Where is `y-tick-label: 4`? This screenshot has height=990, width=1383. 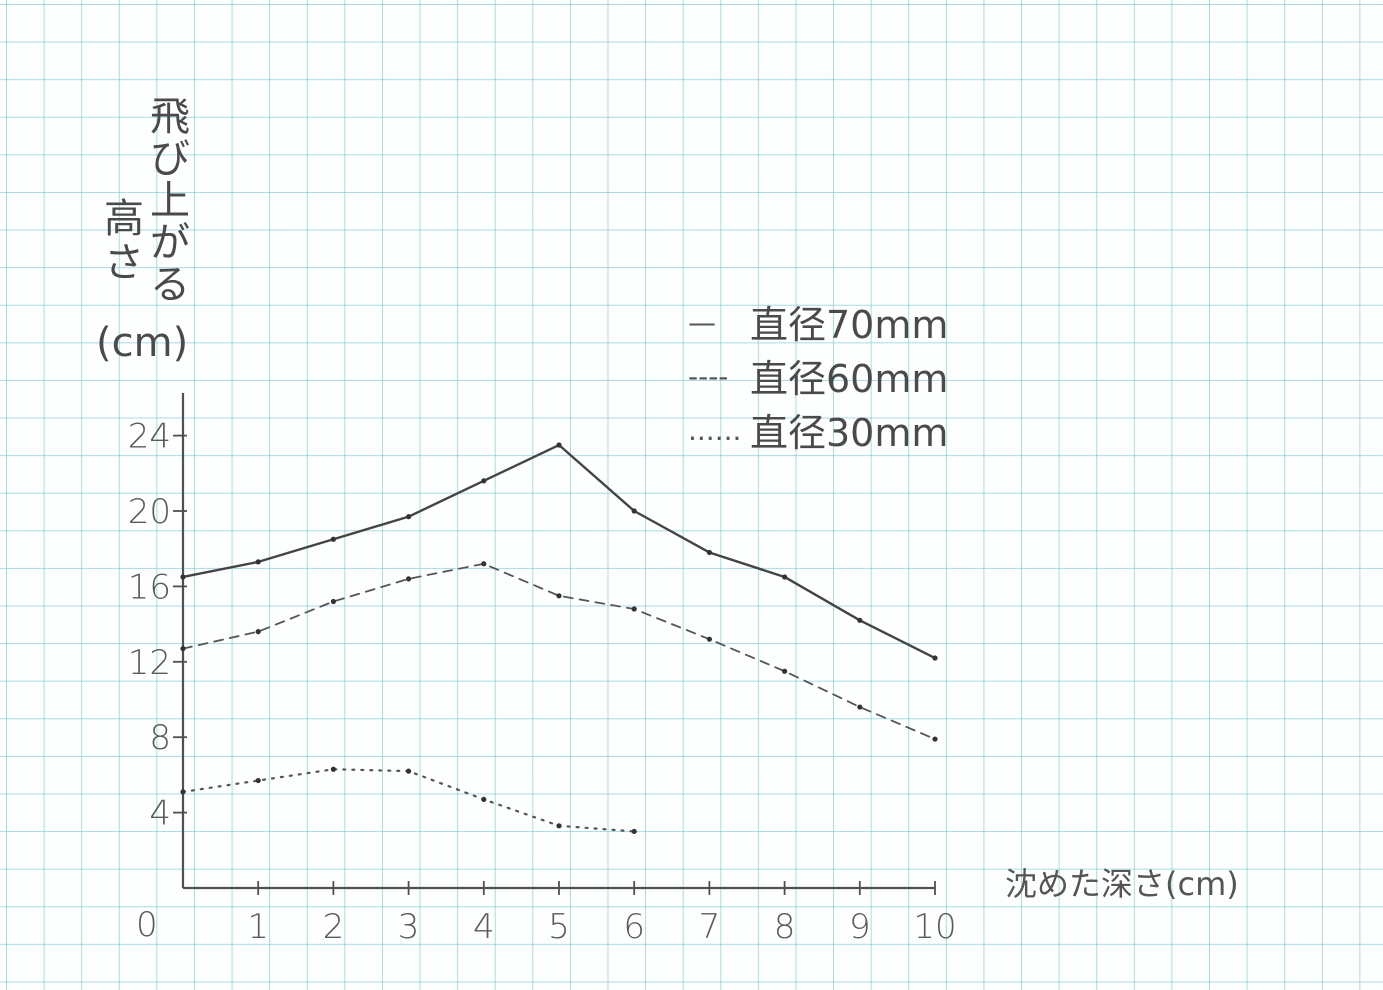
y-tick-label: 4 is located at coordinates (160, 814).